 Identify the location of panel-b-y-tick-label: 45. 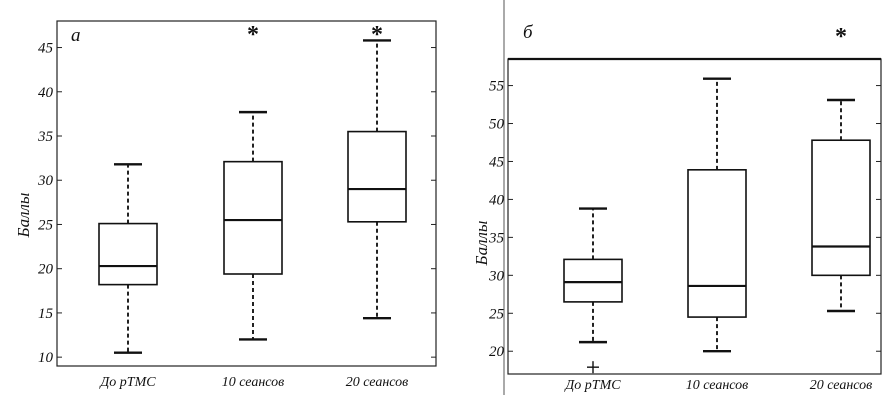
(497, 162).